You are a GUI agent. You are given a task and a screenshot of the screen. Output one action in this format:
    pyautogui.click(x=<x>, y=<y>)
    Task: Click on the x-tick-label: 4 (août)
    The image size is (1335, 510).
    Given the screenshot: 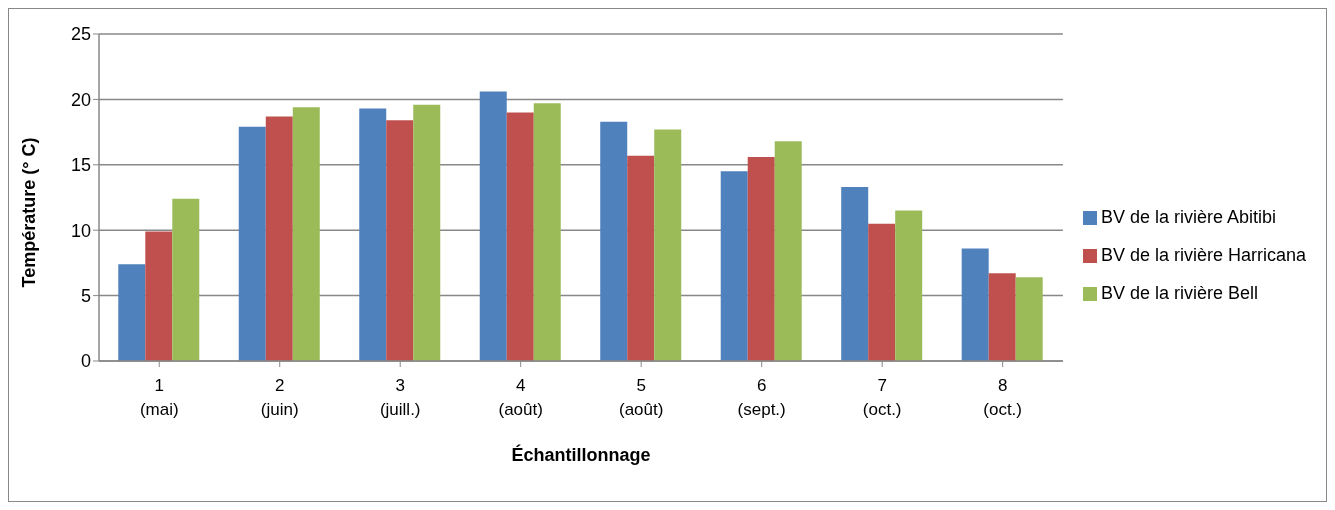 What is the action you would take?
    pyautogui.click(x=520, y=397)
    